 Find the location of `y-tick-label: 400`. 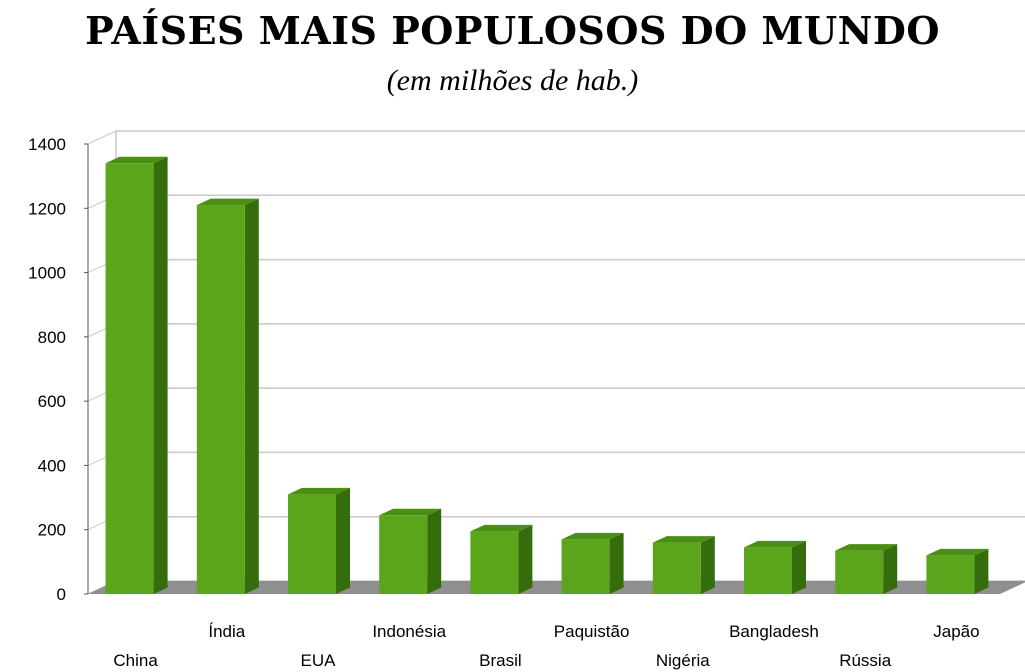

y-tick-label: 400 is located at coordinates (52, 465).